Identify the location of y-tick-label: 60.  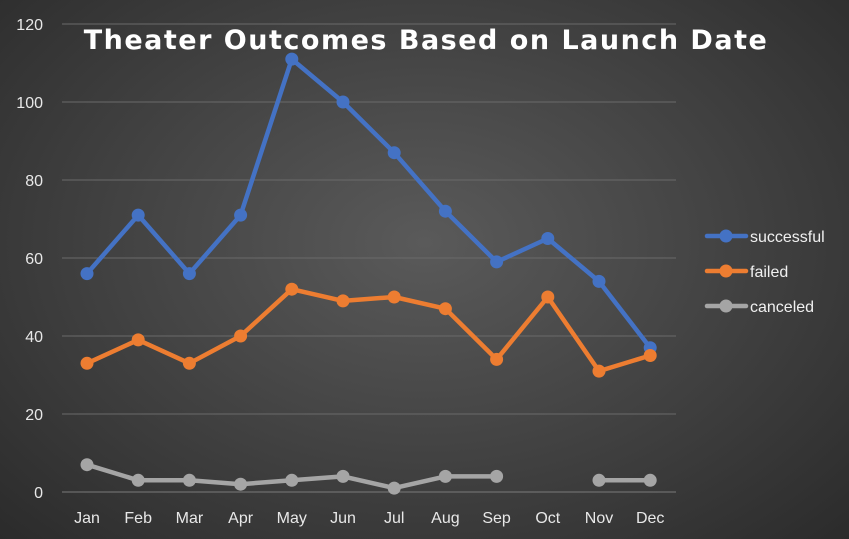
(34, 259).